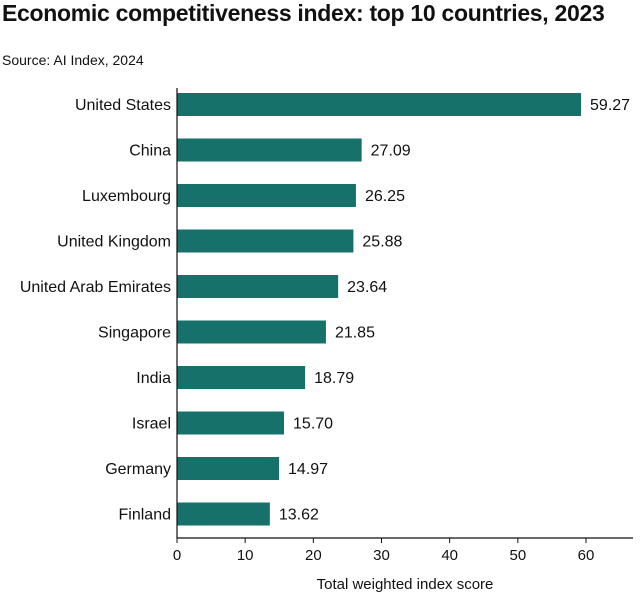 This screenshot has height=601, width=640. What do you see at coordinates (151, 424) in the screenshot?
I see `category-label: Israel` at bounding box center [151, 424].